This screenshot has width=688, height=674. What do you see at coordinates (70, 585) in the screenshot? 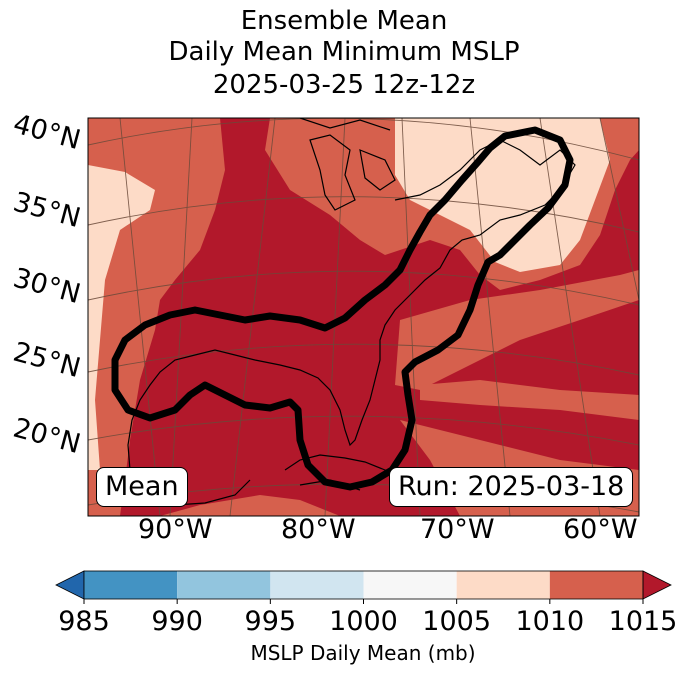
I see `colorbar-under-arrow` at bounding box center [70, 585].